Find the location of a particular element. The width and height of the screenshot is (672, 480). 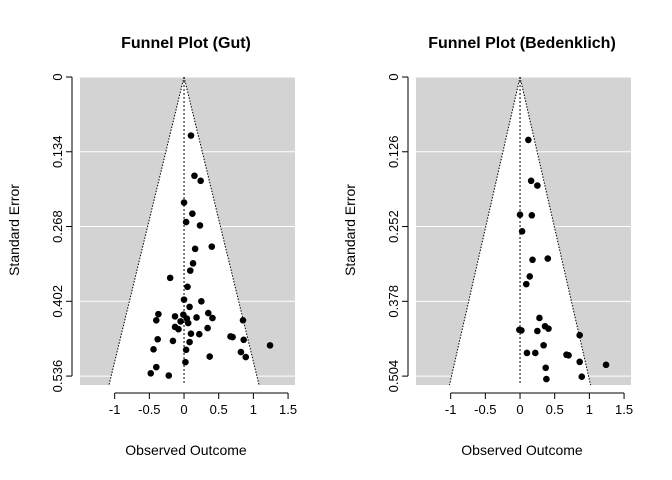

y-tick-label: 0.378 is located at coordinates (393, 301).